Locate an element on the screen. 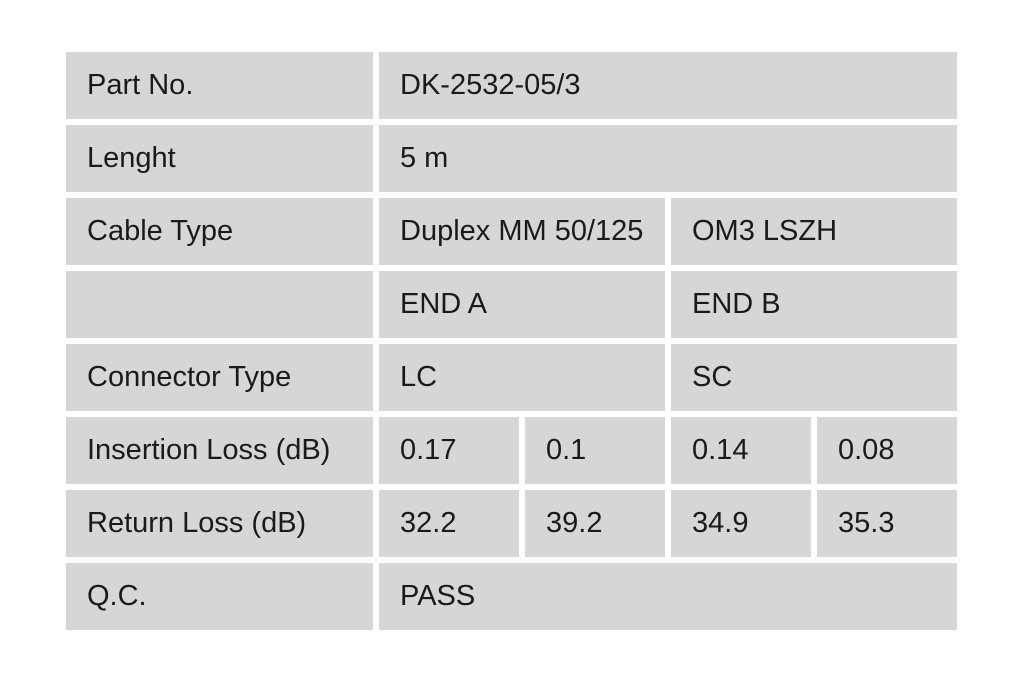 This screenshot has width=1024, height=682. cable-type-end-b: OM3 LSZH is located at coordinates (814, 231).